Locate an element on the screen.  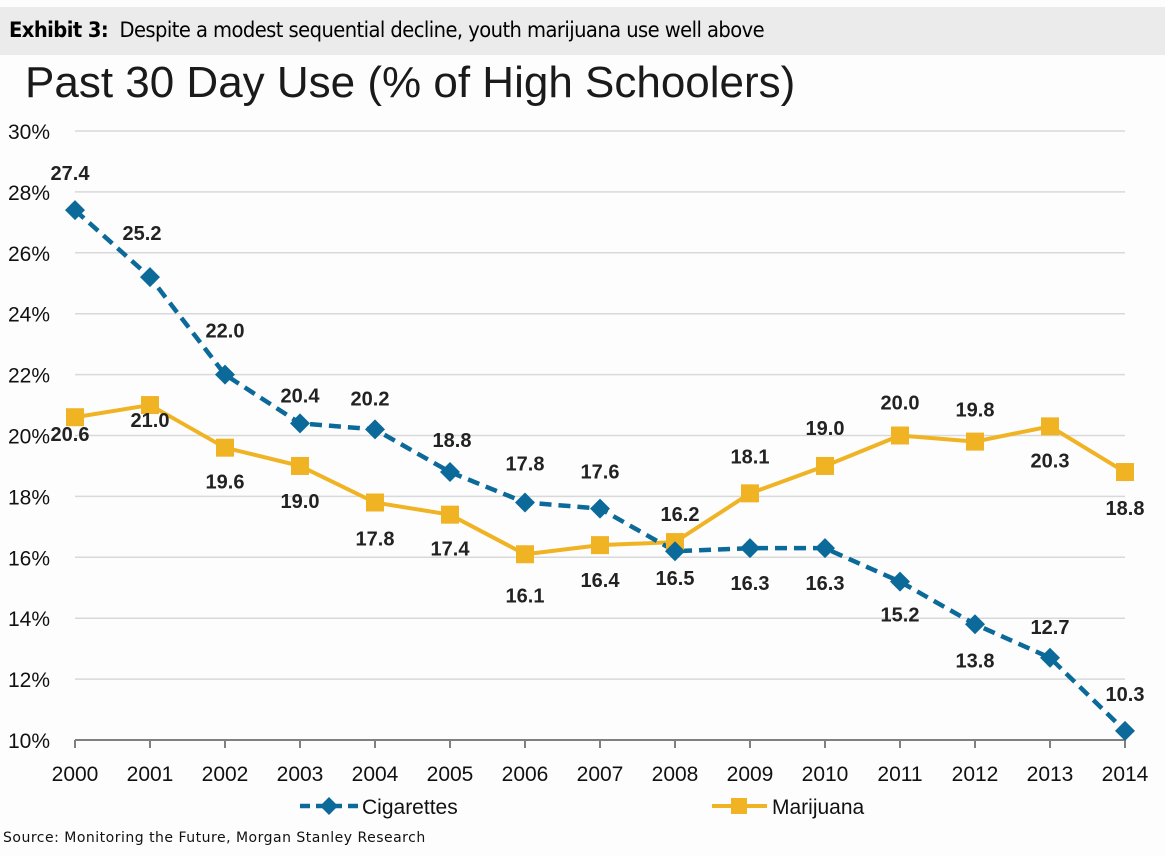
cigarettes-data-label: 22.0 is located at coordinates (225, 332).